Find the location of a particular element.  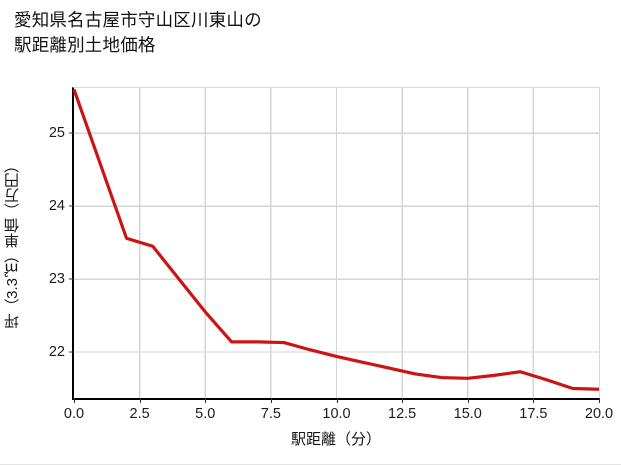

x-tick-label: 20.0 is located at coordinates (599, 414).